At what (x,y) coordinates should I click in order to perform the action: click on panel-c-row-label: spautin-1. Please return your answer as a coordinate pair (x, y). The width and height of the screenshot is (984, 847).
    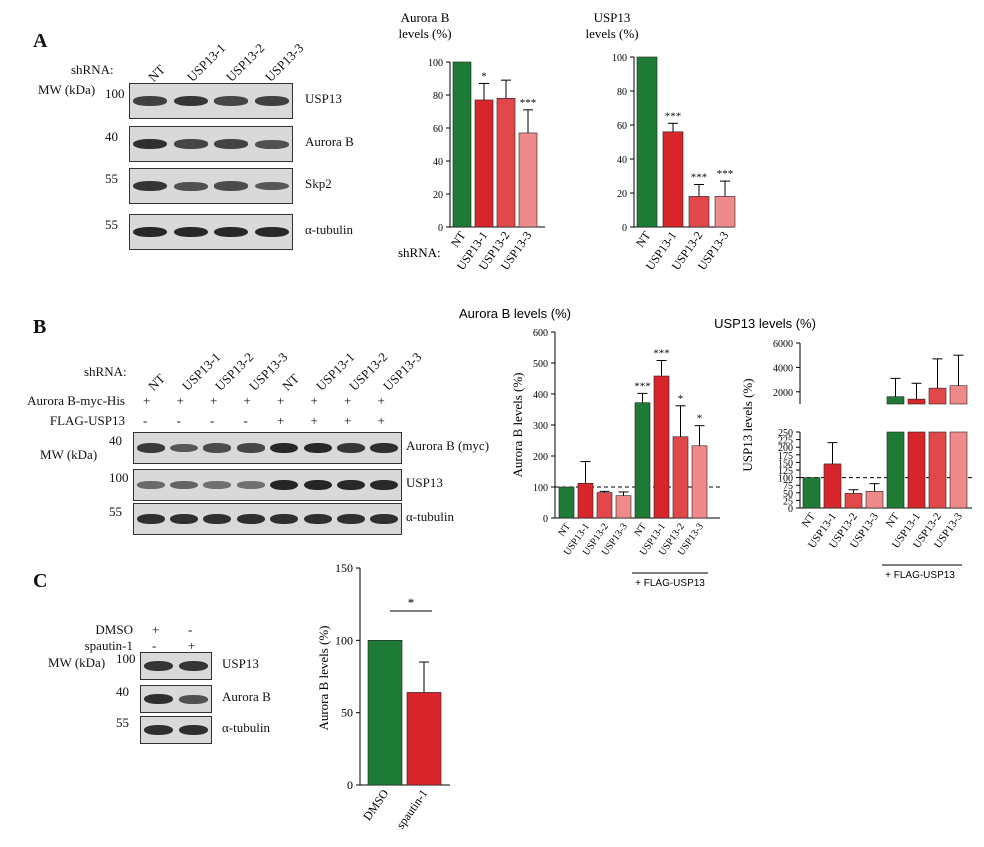
    Looking at the image, I should click on (108, 645).